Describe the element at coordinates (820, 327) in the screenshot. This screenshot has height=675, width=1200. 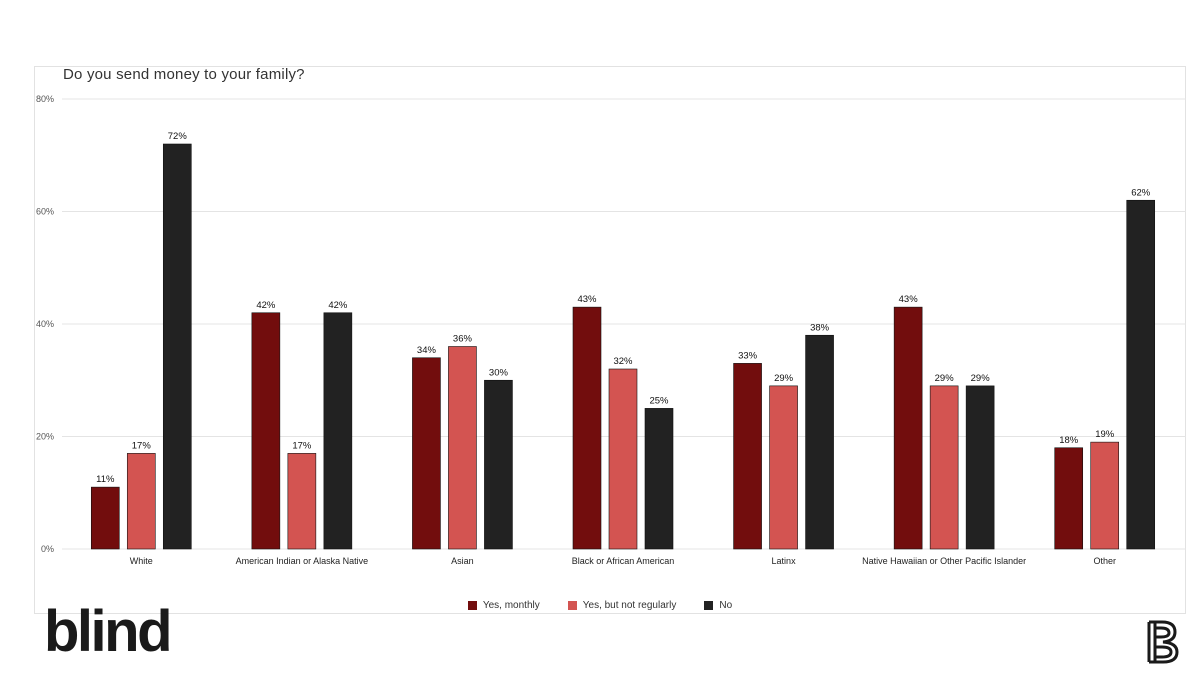
I see `data-label: 38%` at that location.